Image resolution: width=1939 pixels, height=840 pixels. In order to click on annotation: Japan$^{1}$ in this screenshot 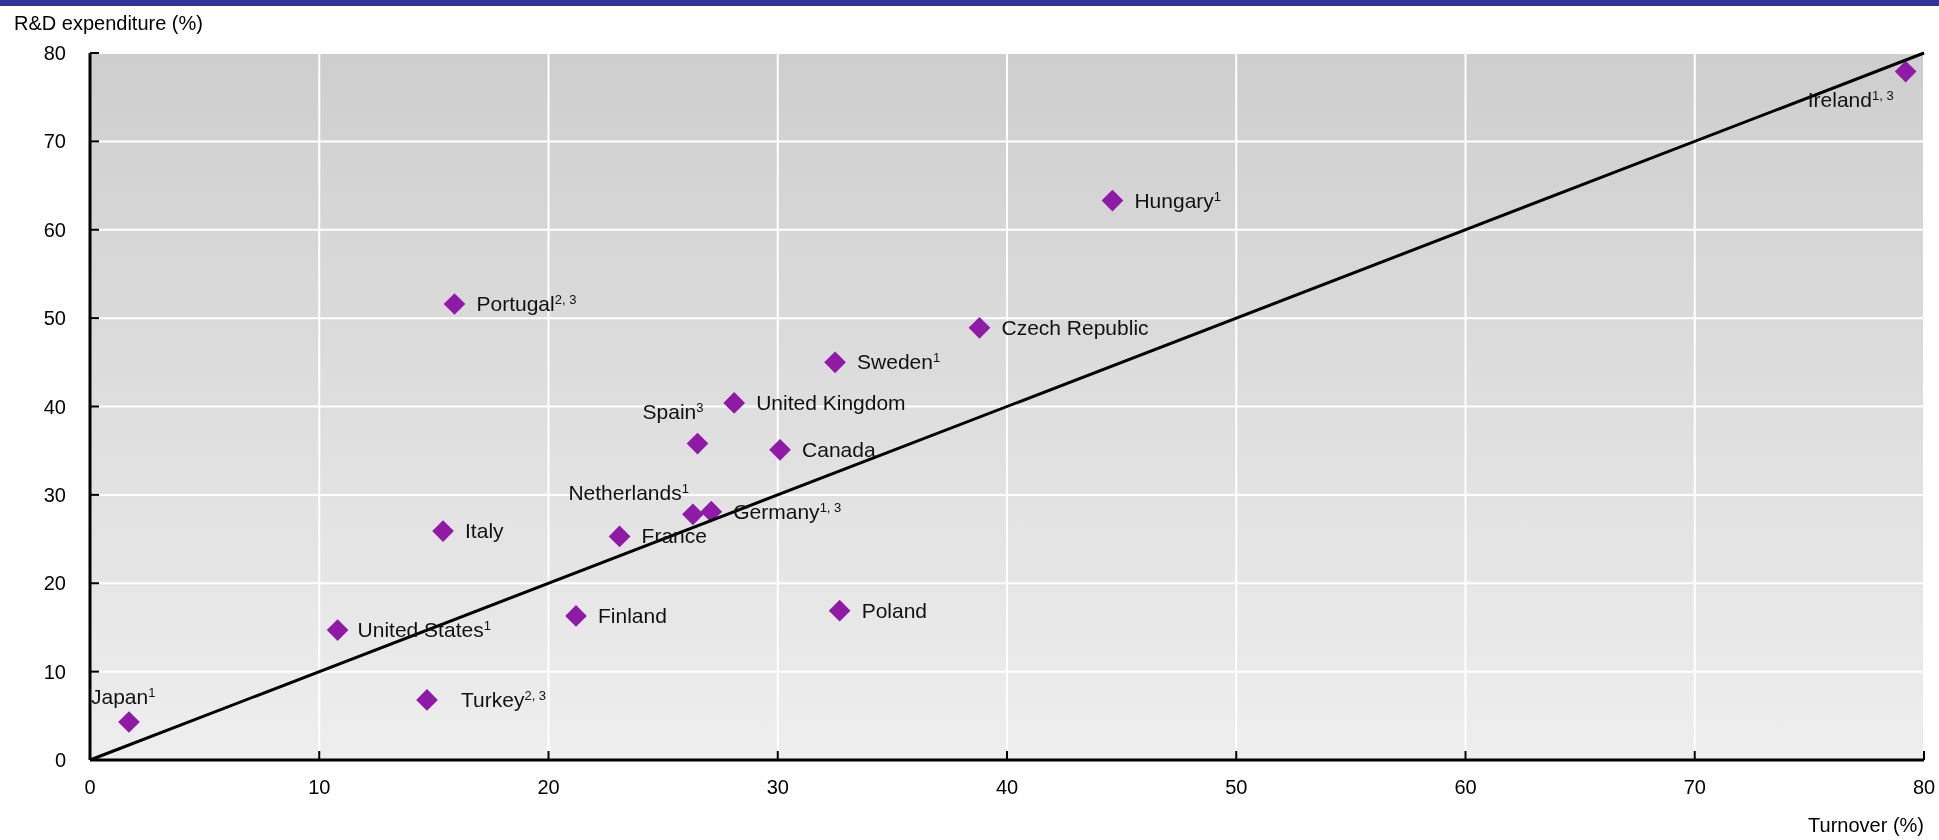, I will do `click(123, 696)`.